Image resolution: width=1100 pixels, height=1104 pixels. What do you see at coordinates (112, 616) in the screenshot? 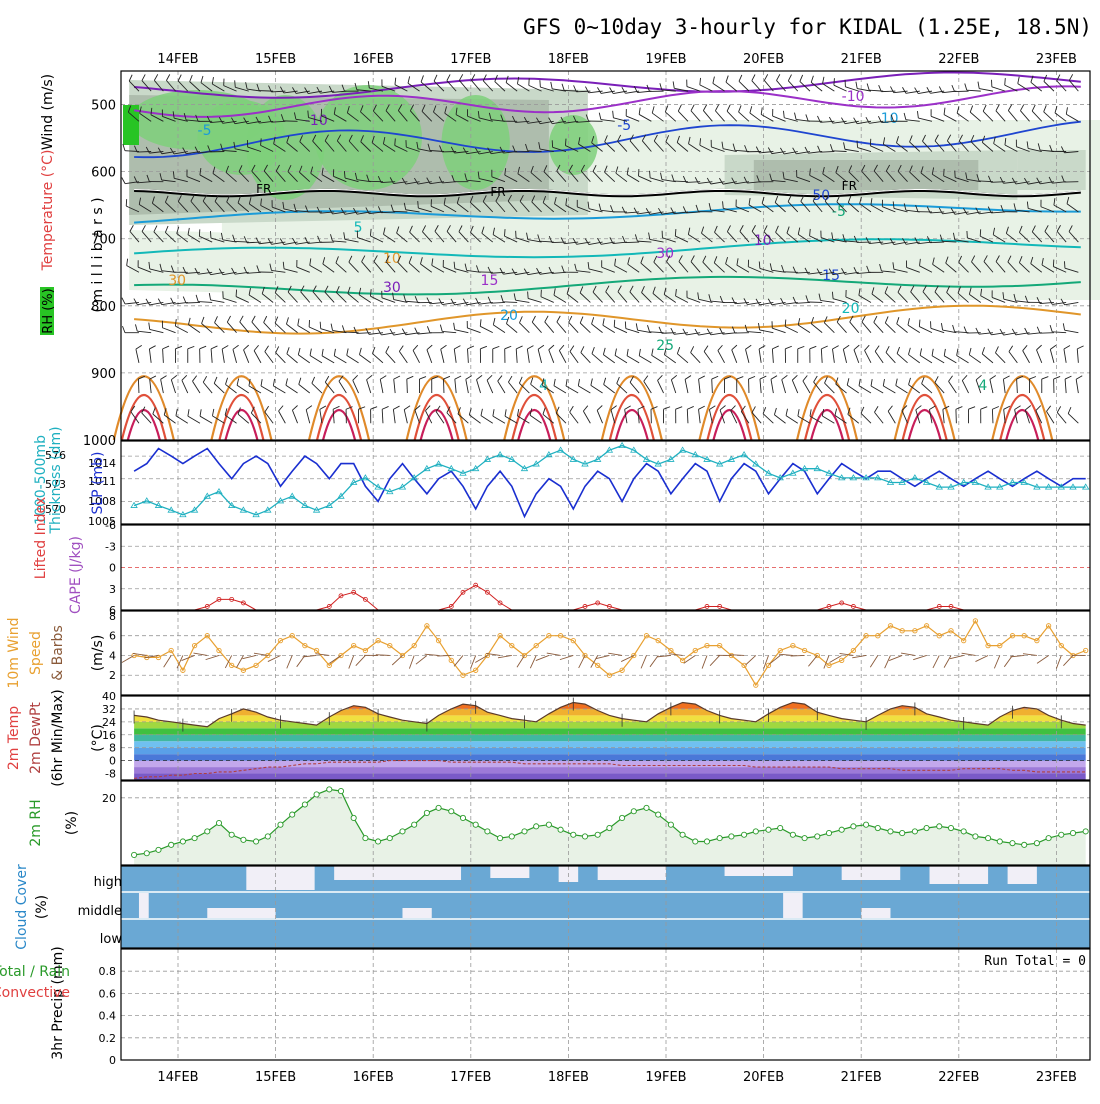
I see `wind-tick-label: 8` at bounding box center [112, 616].